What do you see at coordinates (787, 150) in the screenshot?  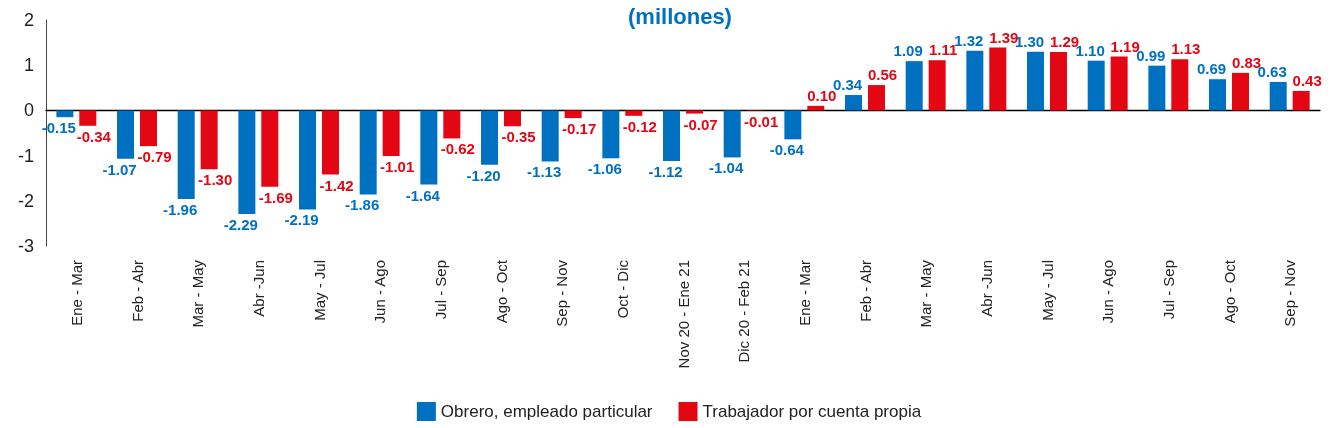 I see `data-label: -0.64` at bounding box center [787, 150].